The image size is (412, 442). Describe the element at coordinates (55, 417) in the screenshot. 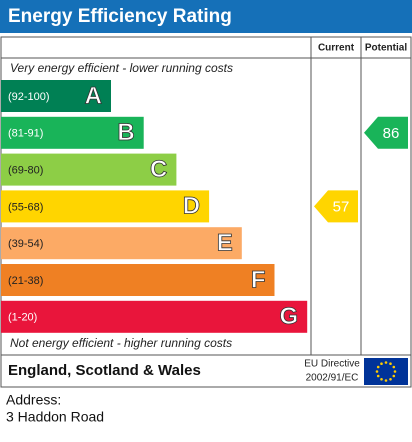

I see `address-value: 3 Haddon Road` at that location.